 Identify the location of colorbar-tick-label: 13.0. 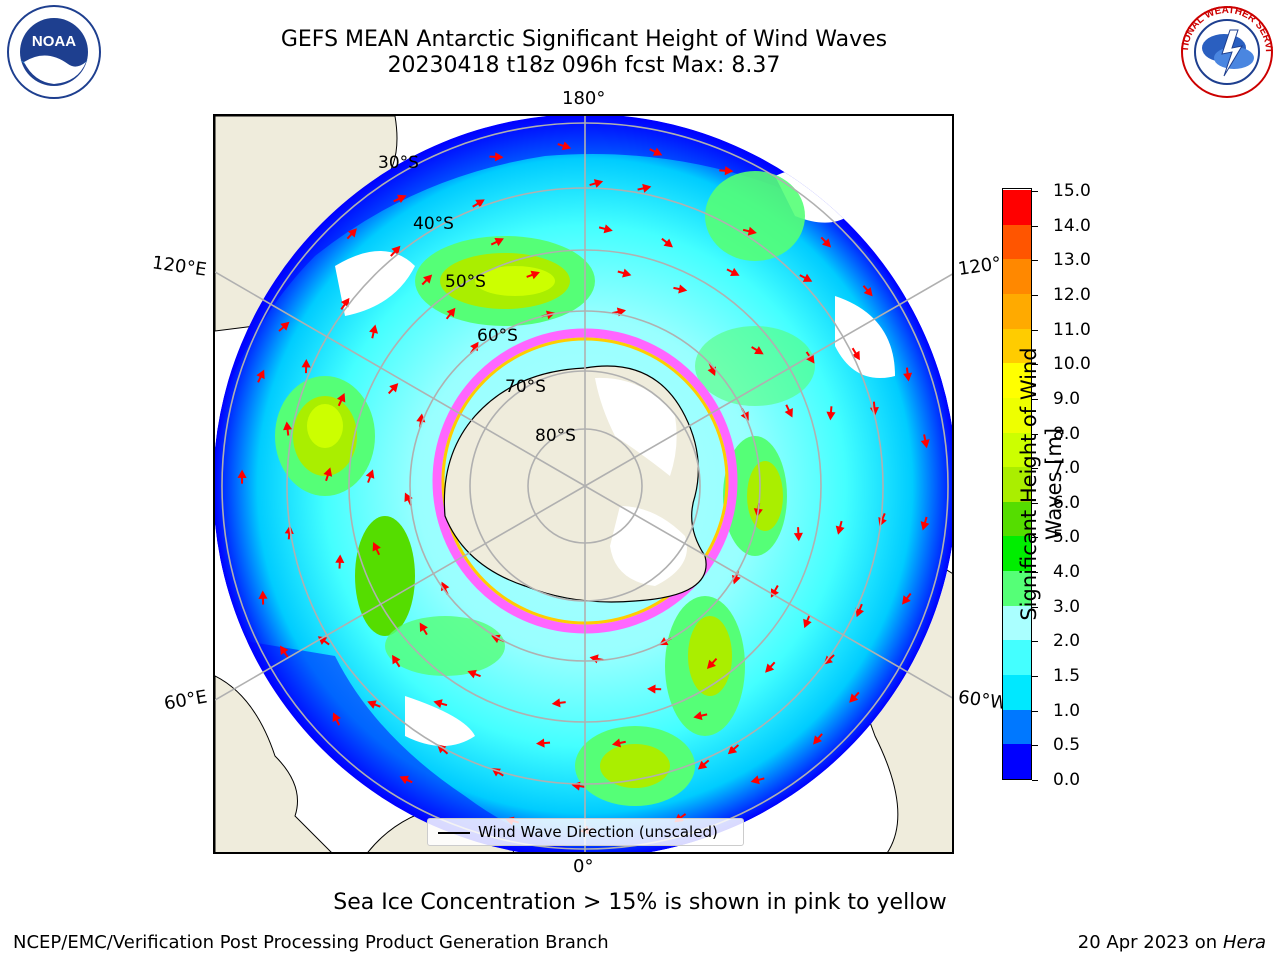
(1072, 260).